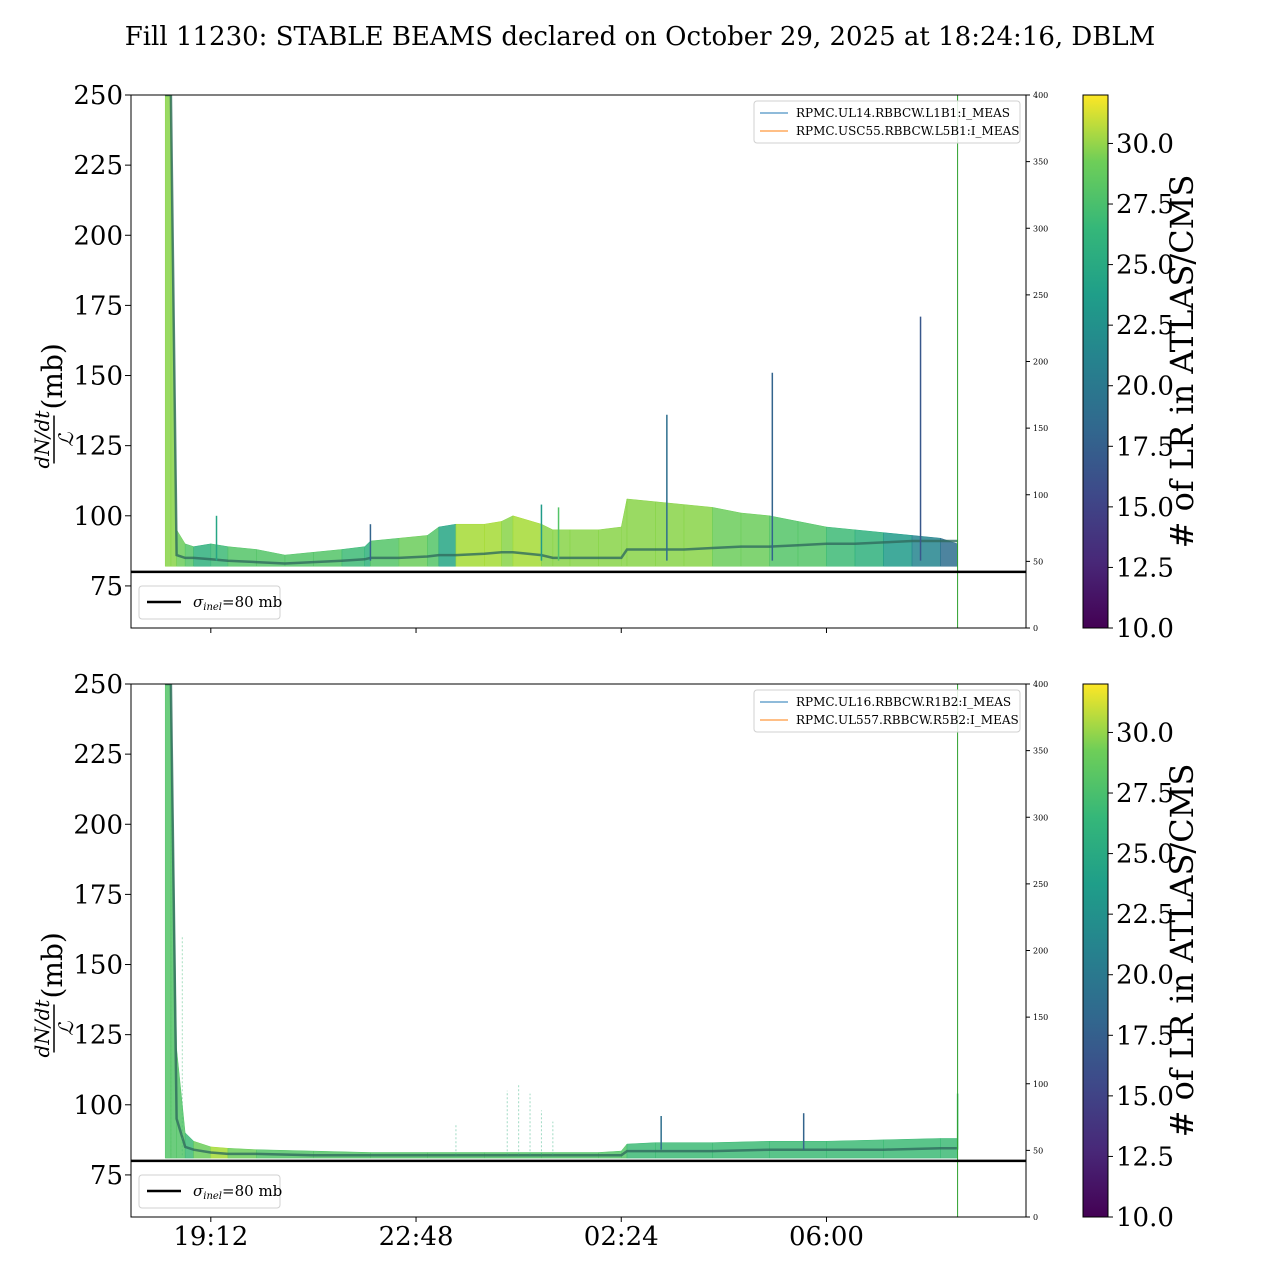  I want to click on bottom-y-tick-label: 200, so click(98, 825).